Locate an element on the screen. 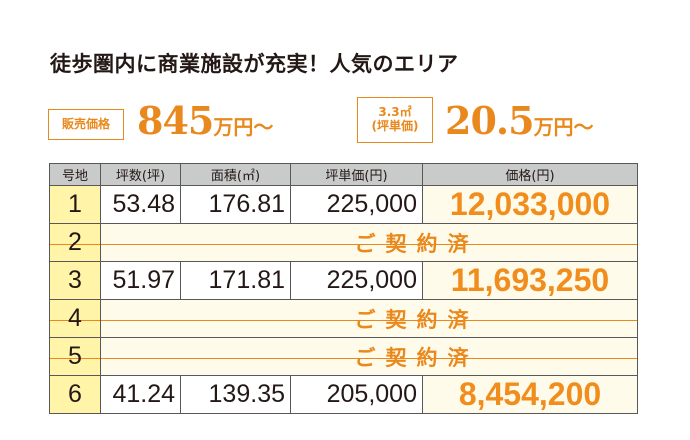  table-header-row: 号地 坪数(坪) 面積(㎡) 坪単価(円) 価格(円) is located at coordinates (343, 174).